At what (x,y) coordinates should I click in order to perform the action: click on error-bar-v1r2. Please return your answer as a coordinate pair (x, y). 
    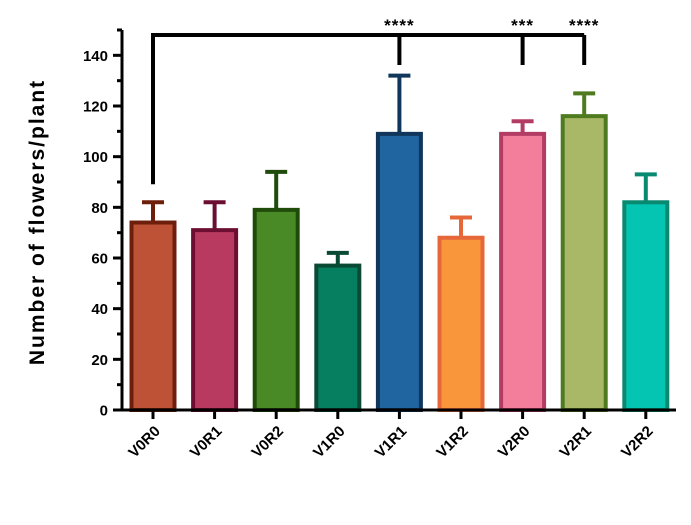
    Looking at the image, I should click on (461, 226).